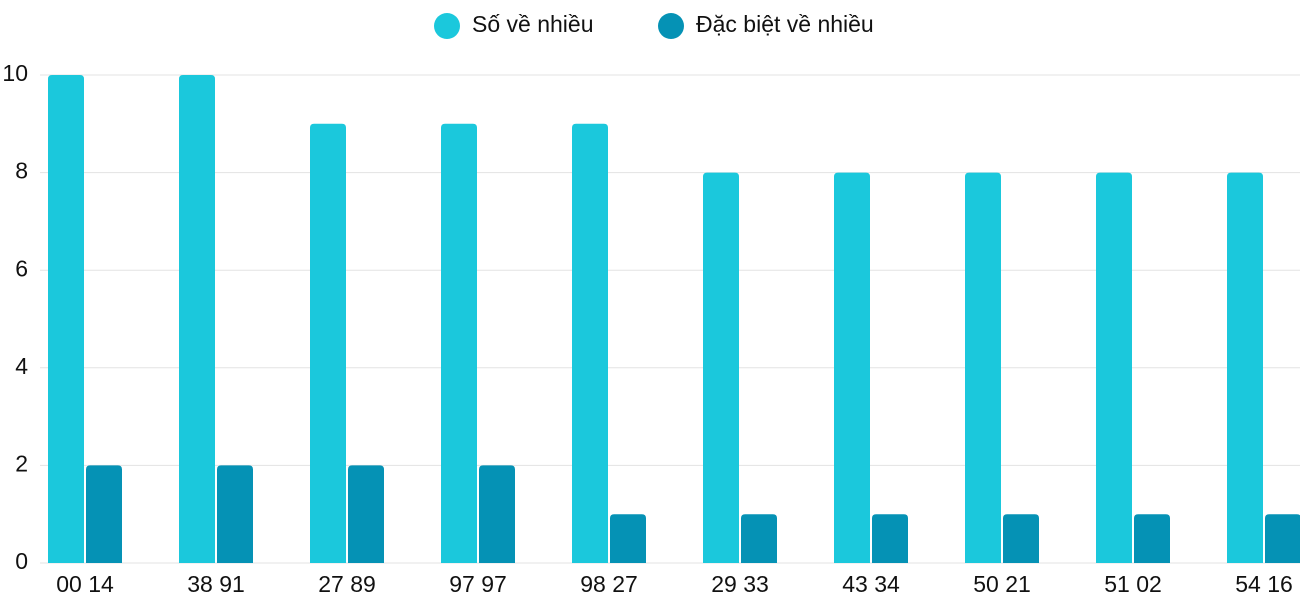 The image size is (1300, 600). What do you see at coordinates (21, 463) in the screenshot?
I see `y-tick-label: 2` at bounding box center [21, 463].